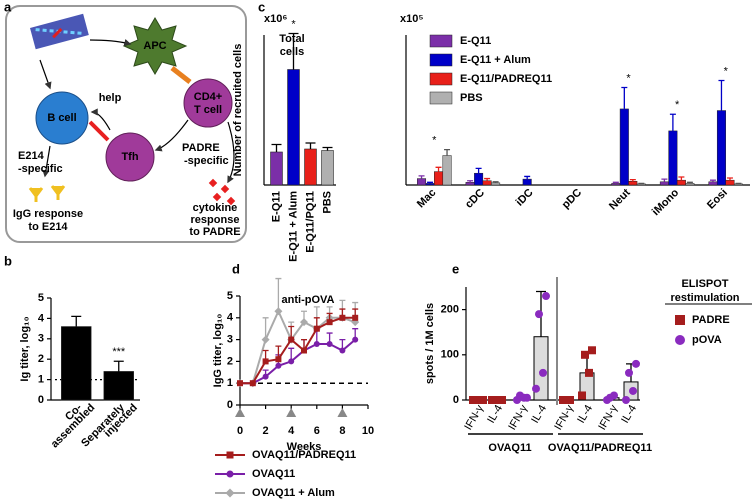  What do you see at coordinates (48, 227) in the screenshot?
I see `note: to E214` at bounding box center [48, 227].